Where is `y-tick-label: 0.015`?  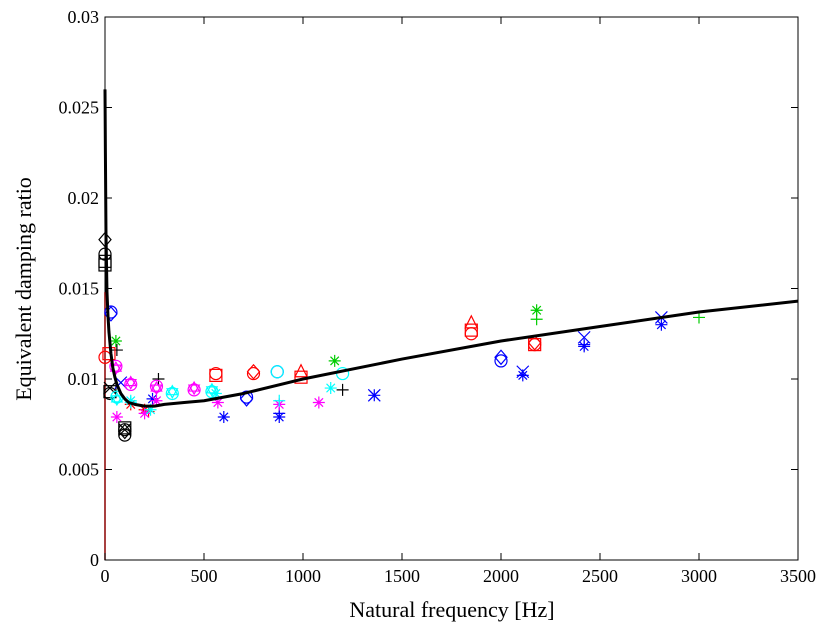
y-tick-label: 0.015 is located at coordinates (79, 289).